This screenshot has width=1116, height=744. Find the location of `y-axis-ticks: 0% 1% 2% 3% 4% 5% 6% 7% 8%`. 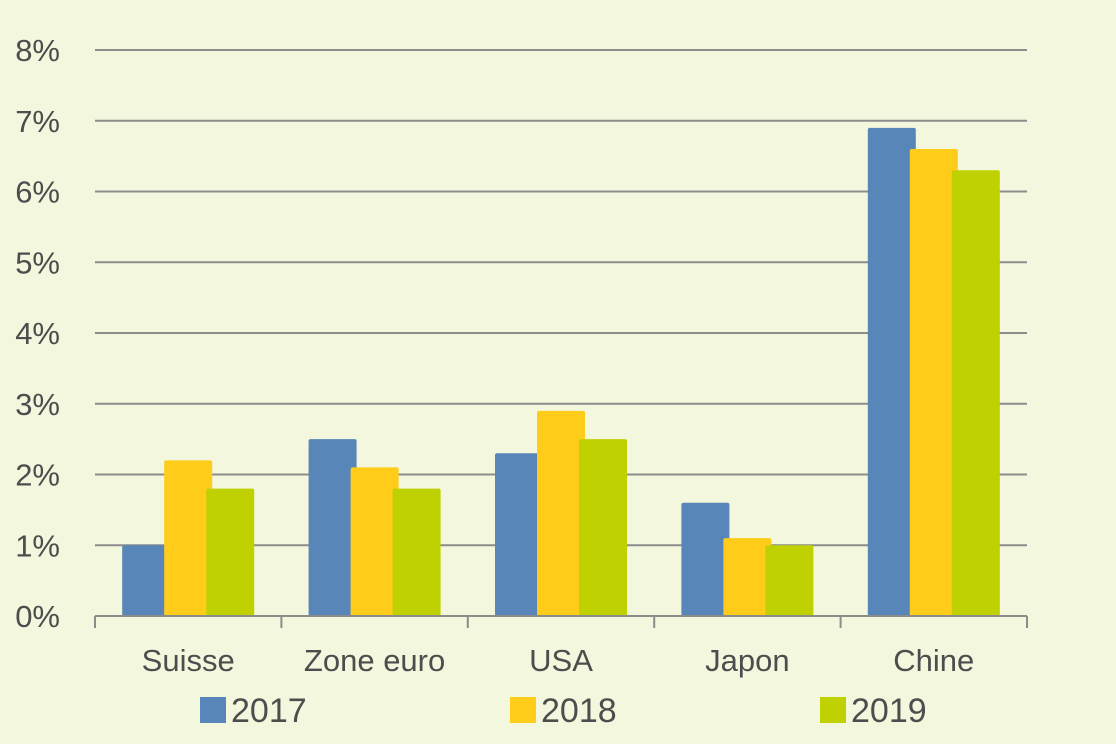

y-axis-ticks: 0% 1% 2% 3% 4% 5% 6% 7% 8% is located at coordinates (37, 333).